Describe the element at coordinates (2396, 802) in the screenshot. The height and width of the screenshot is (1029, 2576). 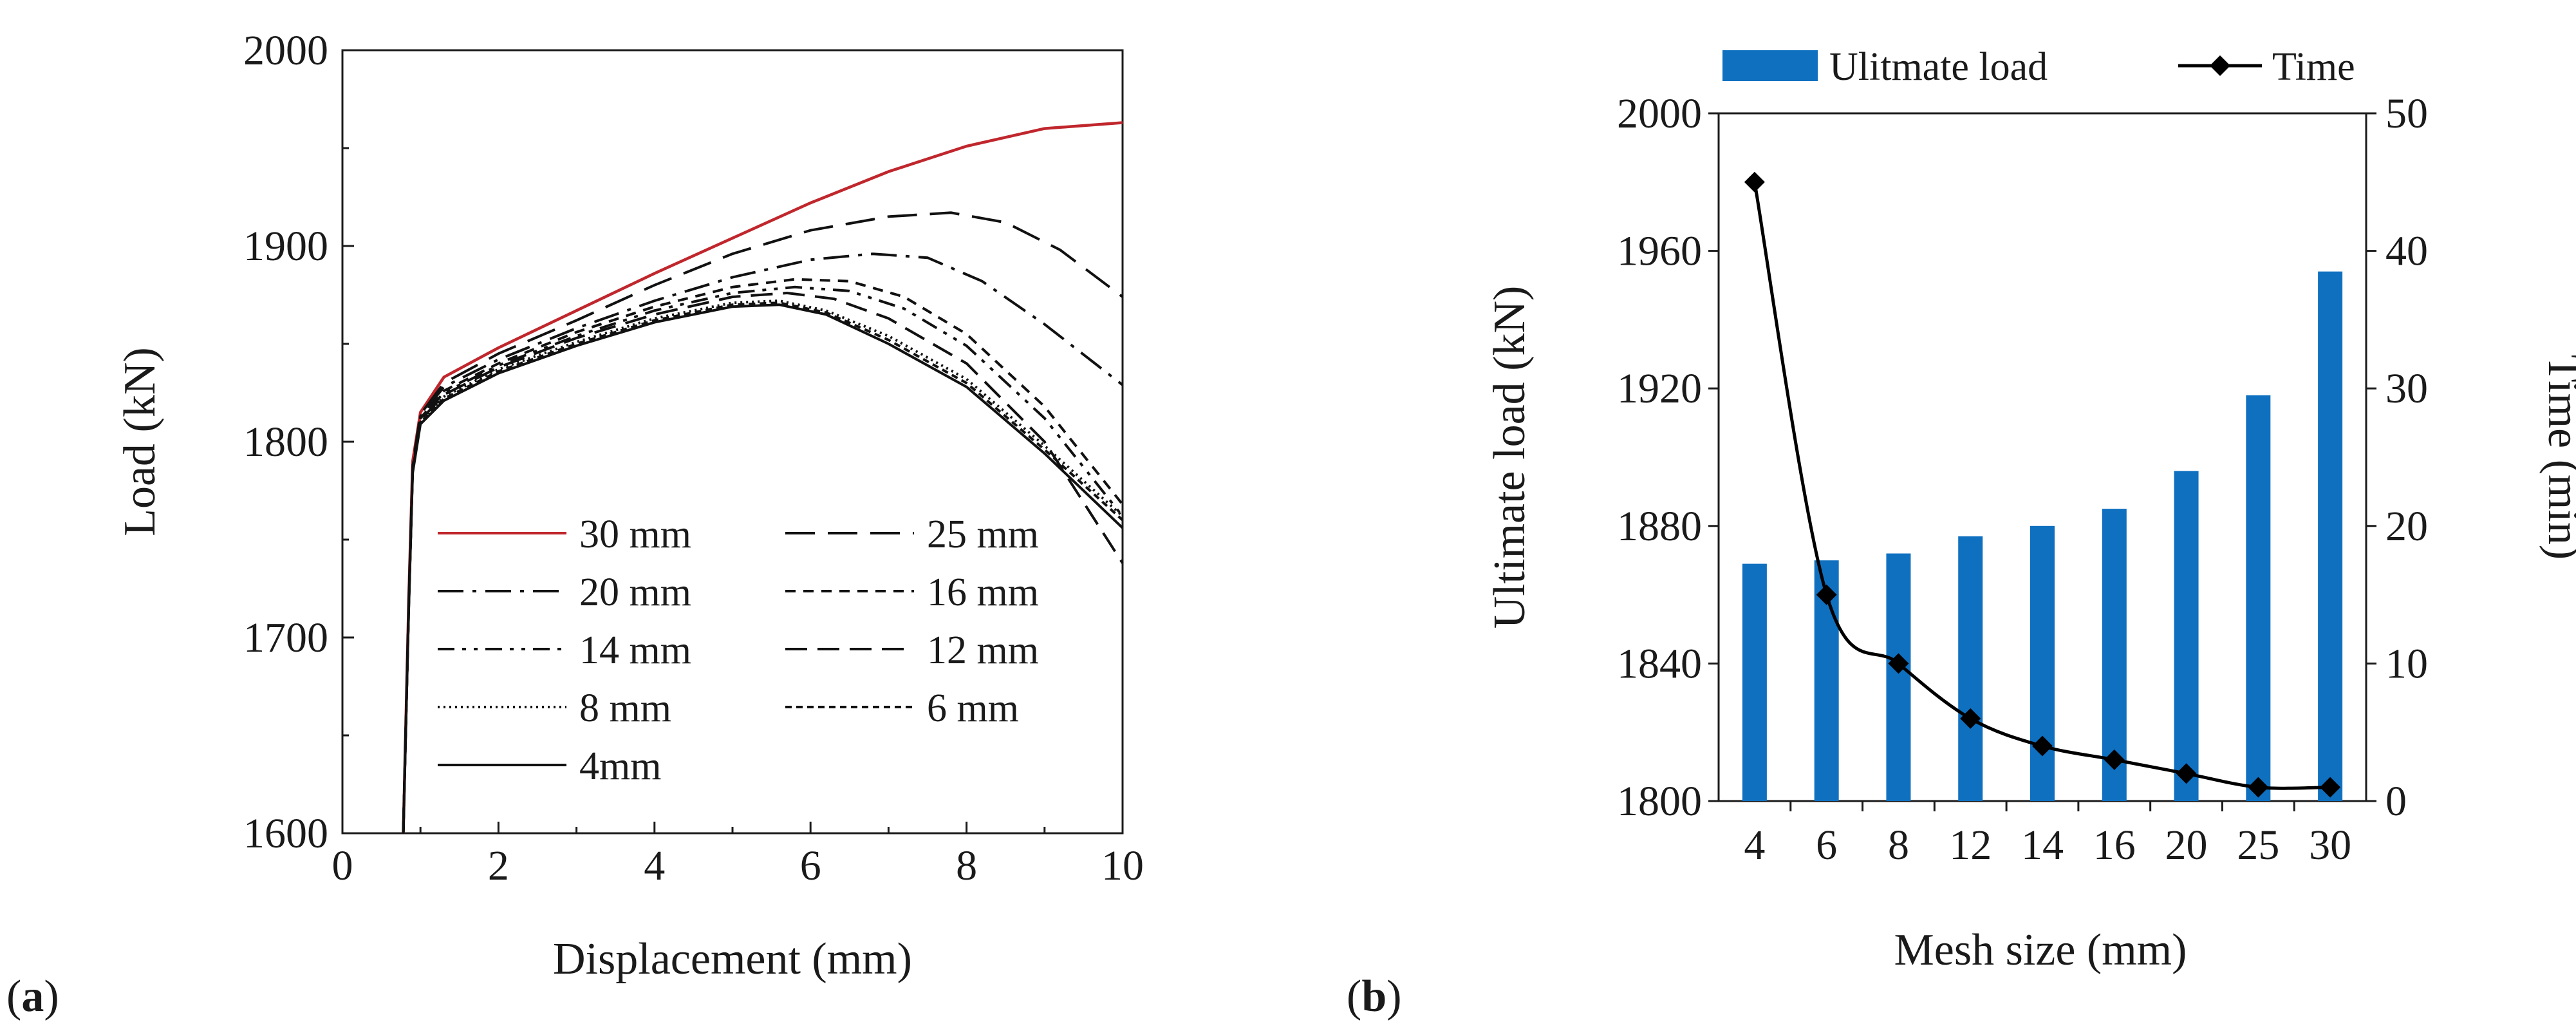
I see `panel-b-right-y-tick-label: 0` at that location.